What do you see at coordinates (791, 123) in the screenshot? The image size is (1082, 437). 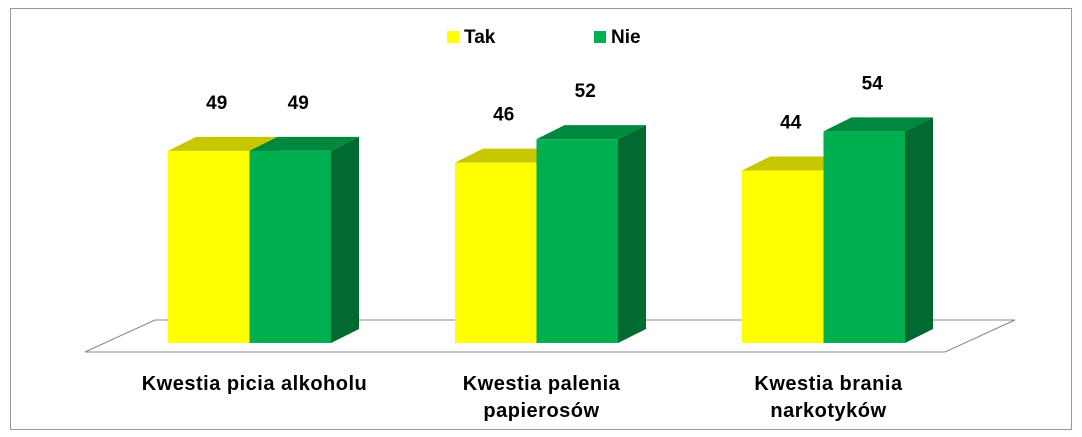 I see `value-label: 44` at bounding box center [791, 123].